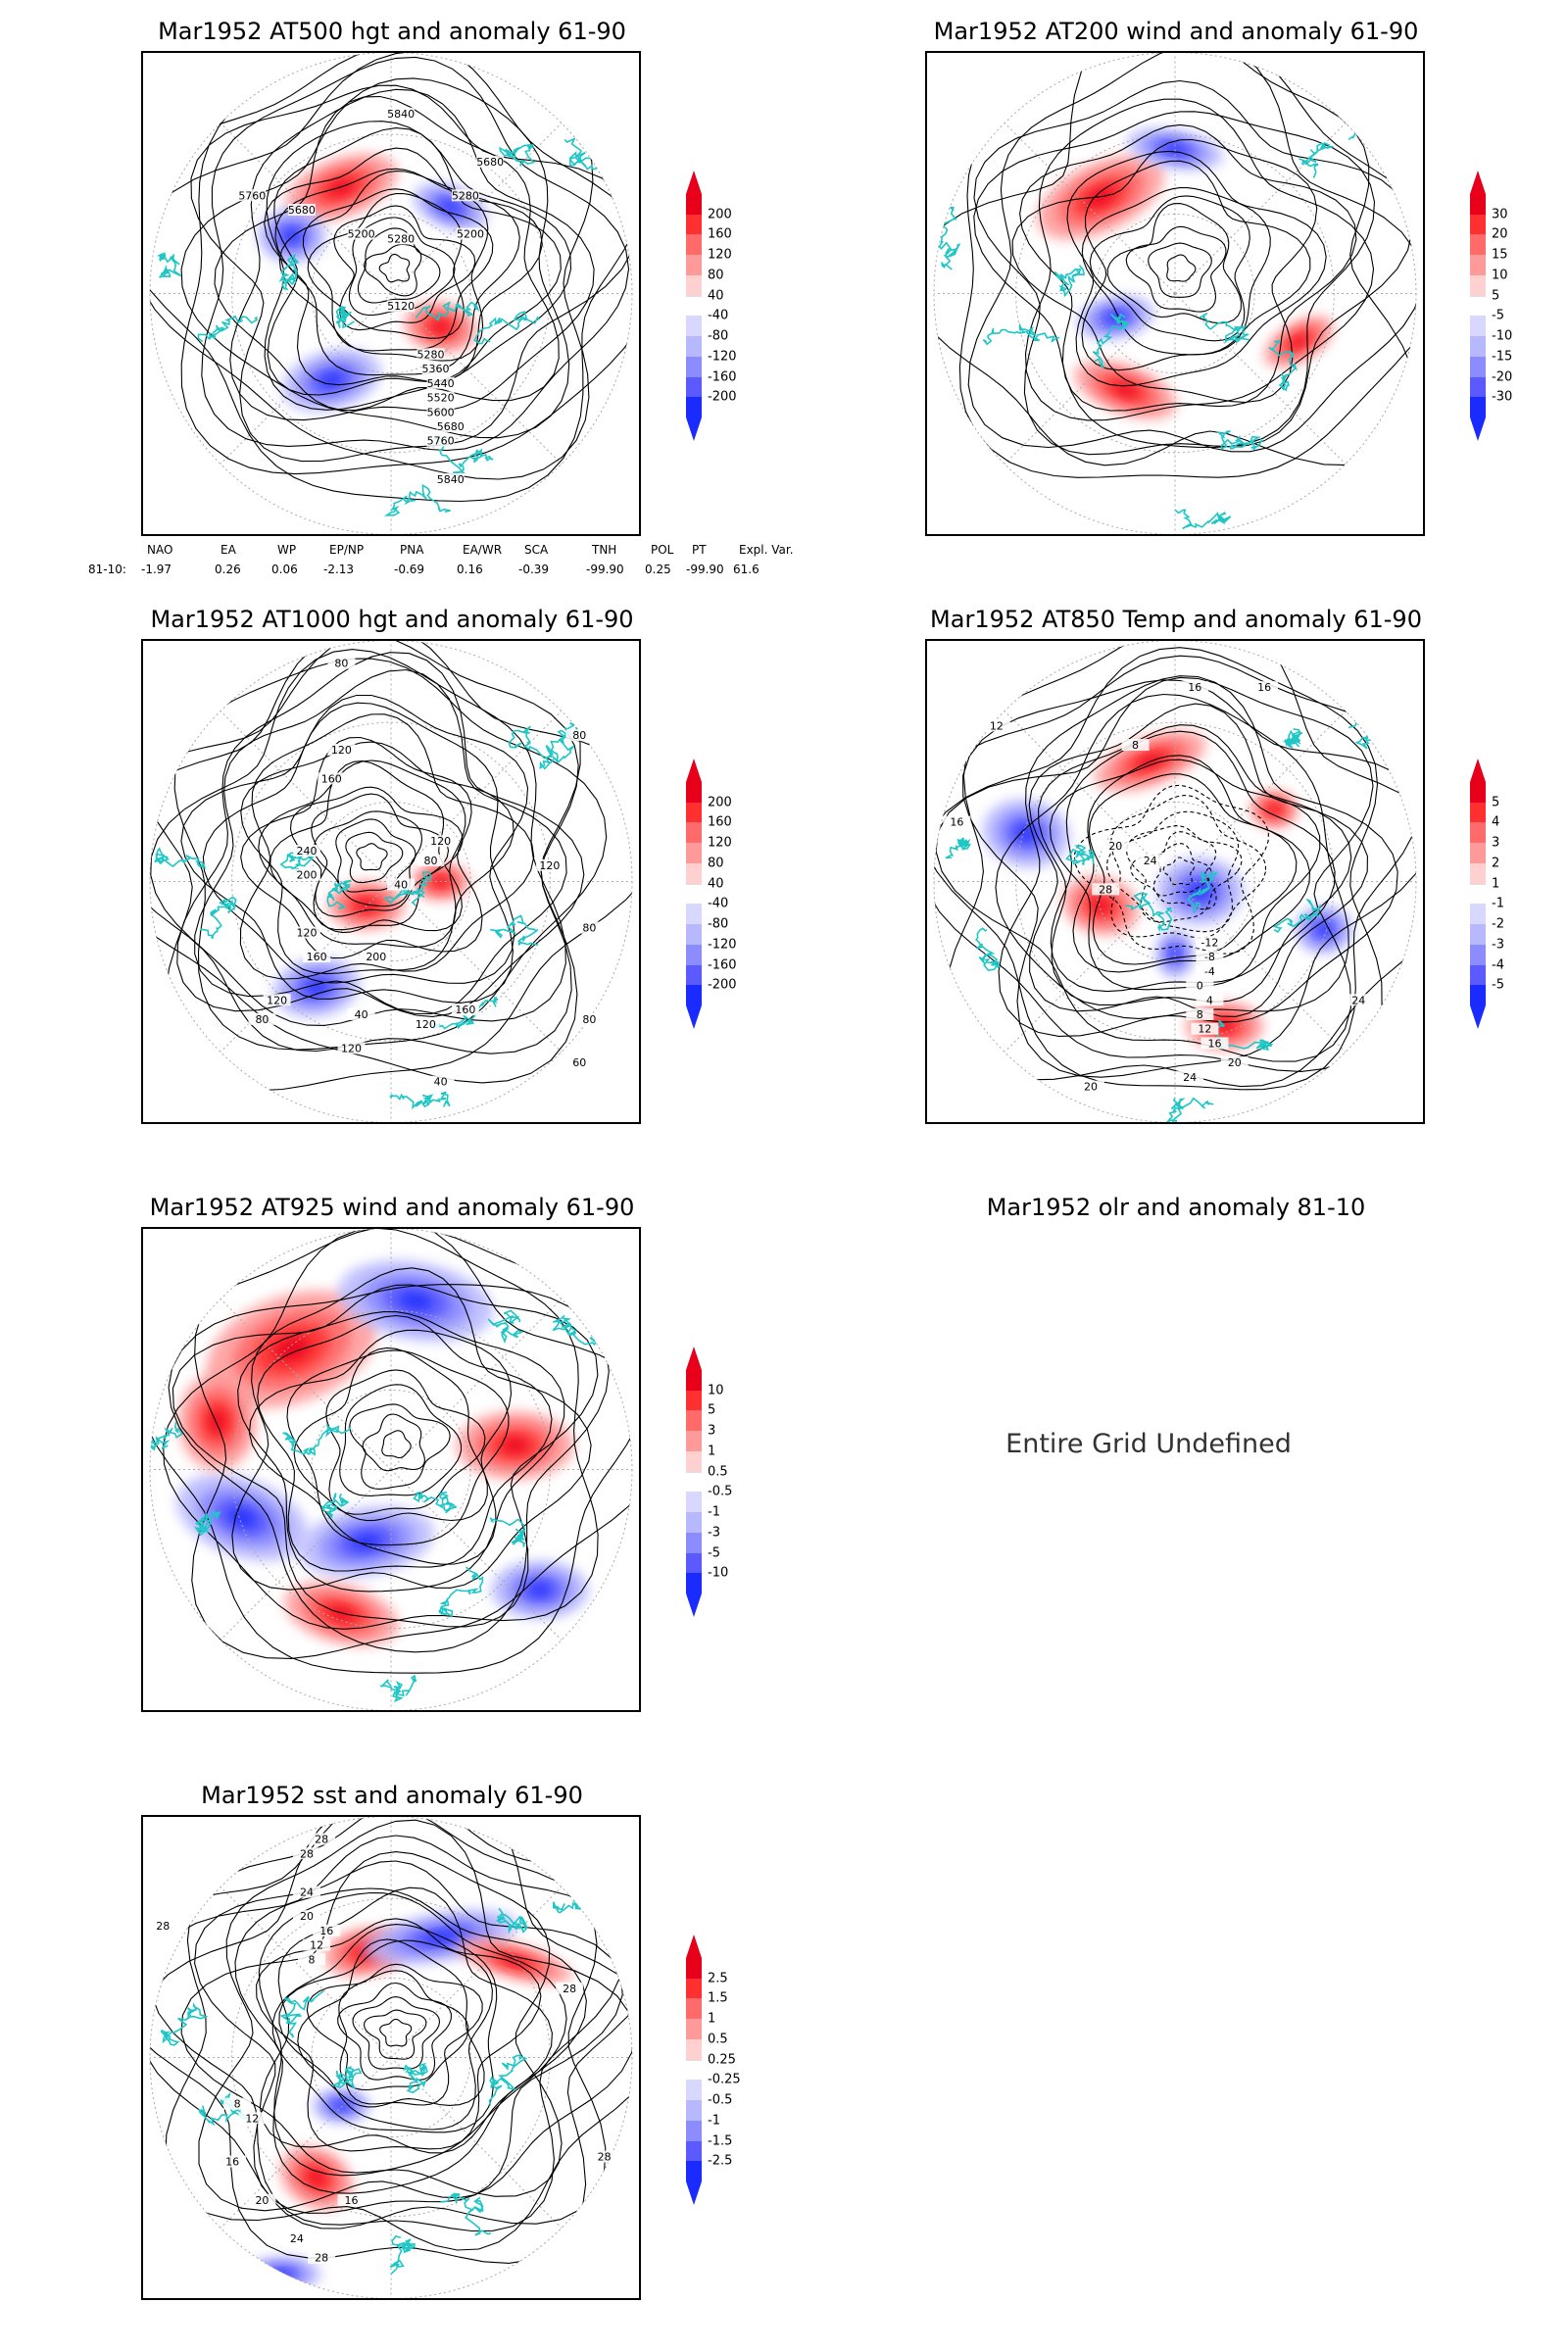 The height and width of the screenshot is (2352, 1568). Describe the element at coordinates (718, 1978) in the screenshot. I see `colorbar-label: 2.5` at that location.